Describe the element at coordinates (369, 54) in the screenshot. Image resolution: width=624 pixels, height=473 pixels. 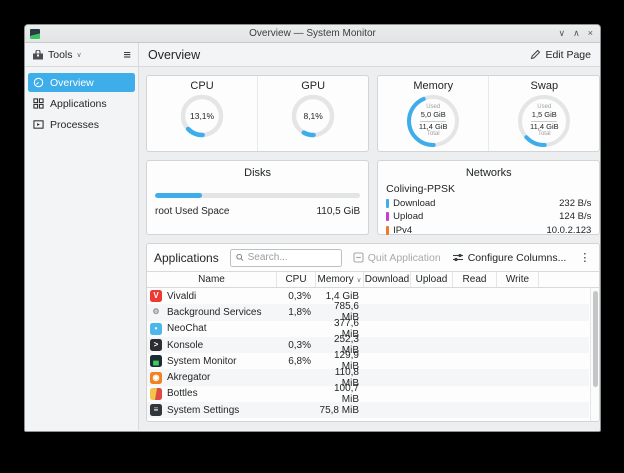
I see `toolbar-main: Overview Edit Page` at that location.